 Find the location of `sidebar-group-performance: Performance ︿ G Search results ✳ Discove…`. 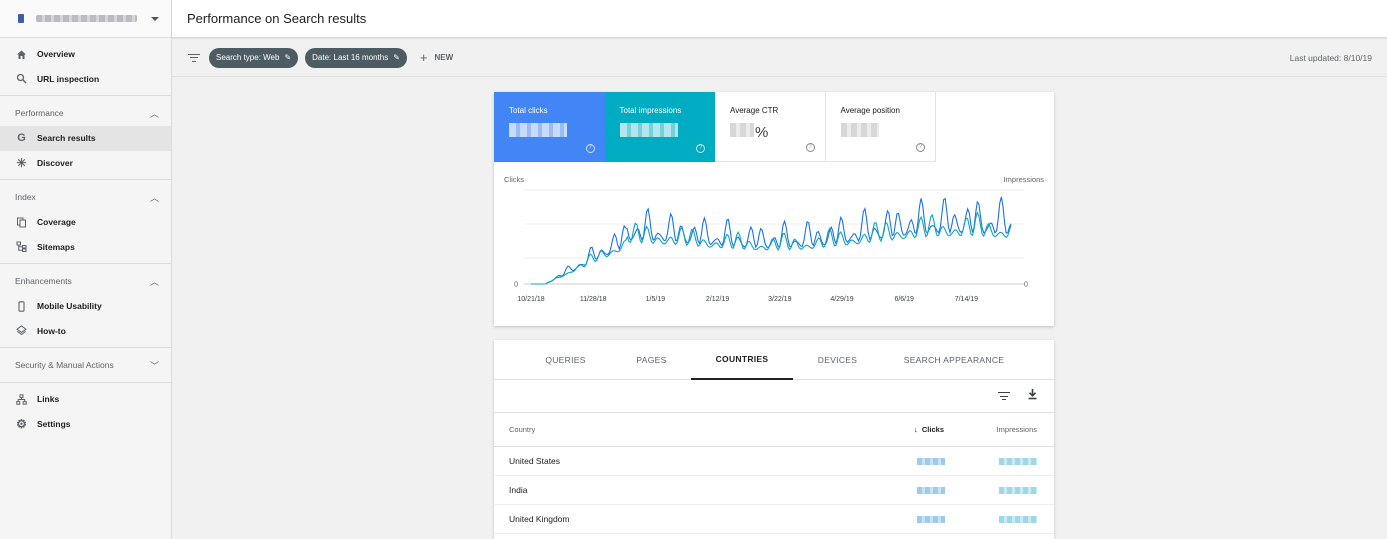

sidebar-group-performance: Performance ︿ G Search results ✳ Discove… is located at coordinates (85, 138).